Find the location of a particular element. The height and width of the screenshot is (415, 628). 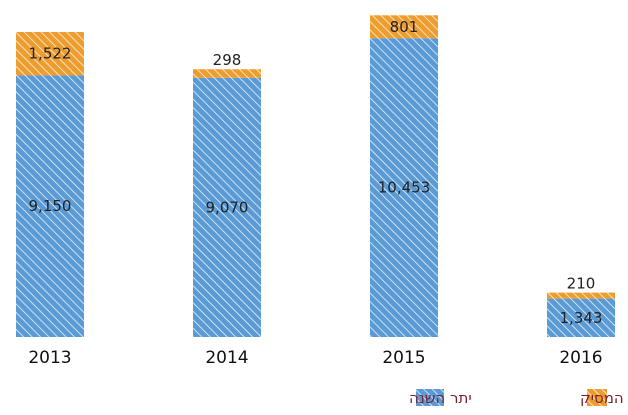

legend-swatch-base-series is located at coordinates (430, 397).